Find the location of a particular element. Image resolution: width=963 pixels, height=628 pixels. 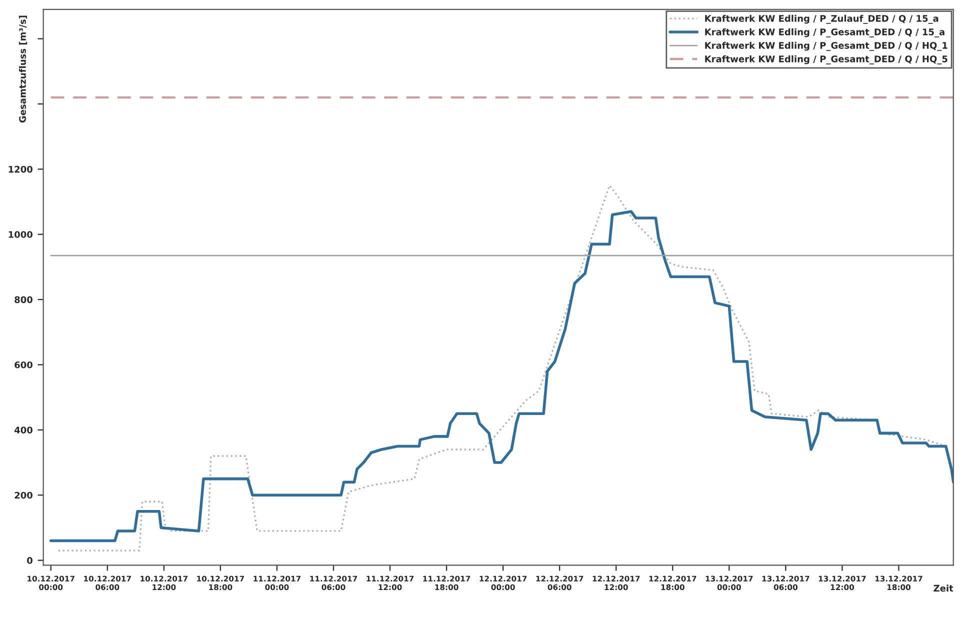

y-tick-label: 200 is located at coordinates (23, 495).